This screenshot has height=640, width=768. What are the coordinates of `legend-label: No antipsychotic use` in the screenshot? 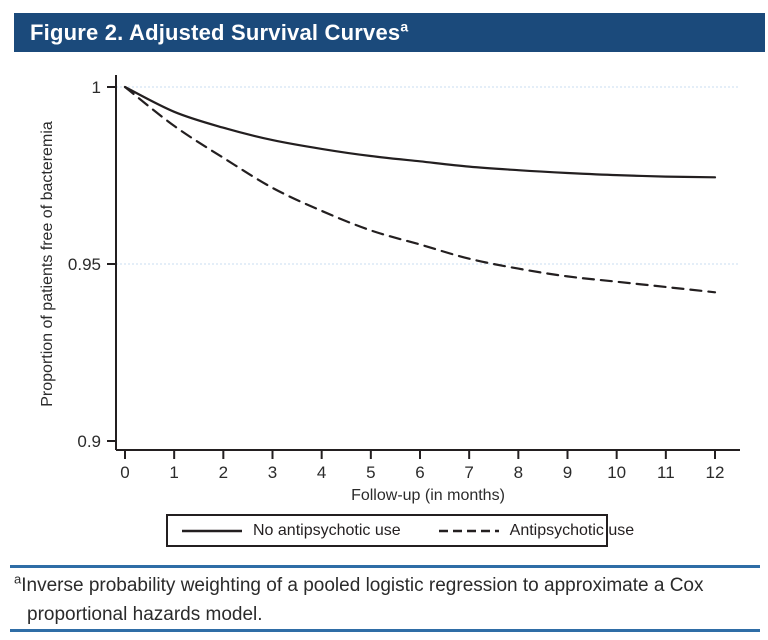 It's located at (327, 530).